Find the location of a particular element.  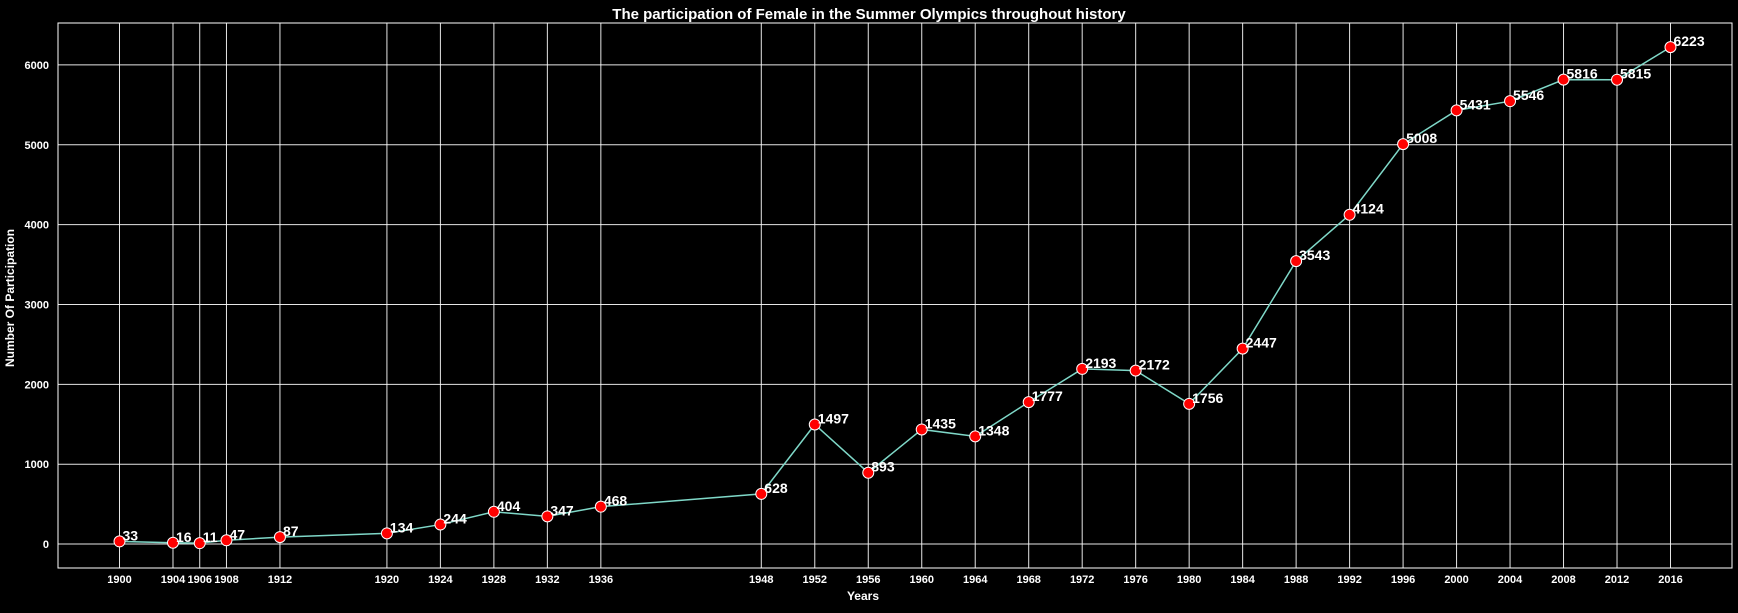

x-tick-label: 1968 is located at coordinates (1028, 580).